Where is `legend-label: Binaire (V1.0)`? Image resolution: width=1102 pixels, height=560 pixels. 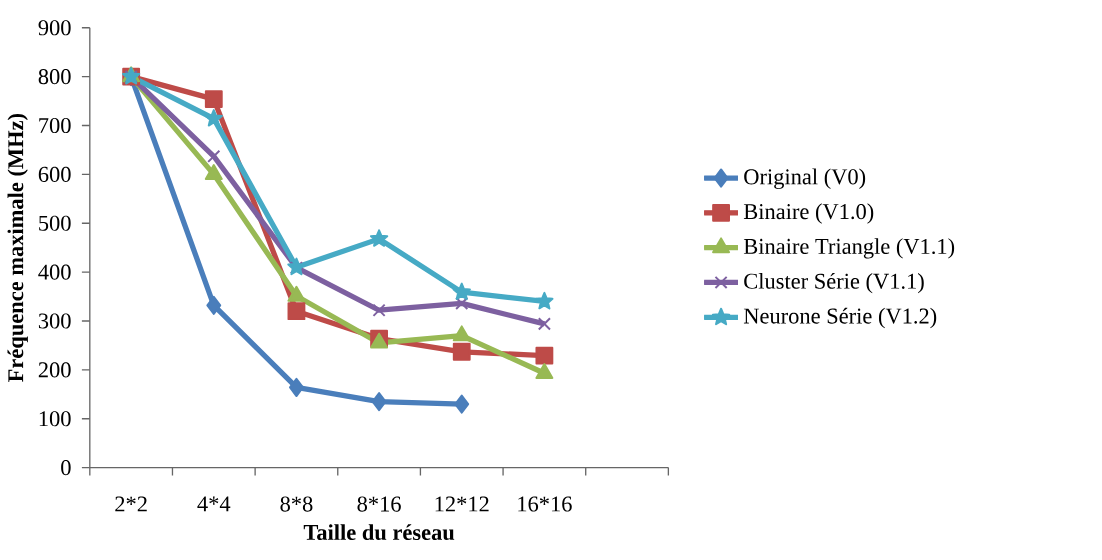 legend-label: Binaire (V1.0) is located at coordinates (808, 213).